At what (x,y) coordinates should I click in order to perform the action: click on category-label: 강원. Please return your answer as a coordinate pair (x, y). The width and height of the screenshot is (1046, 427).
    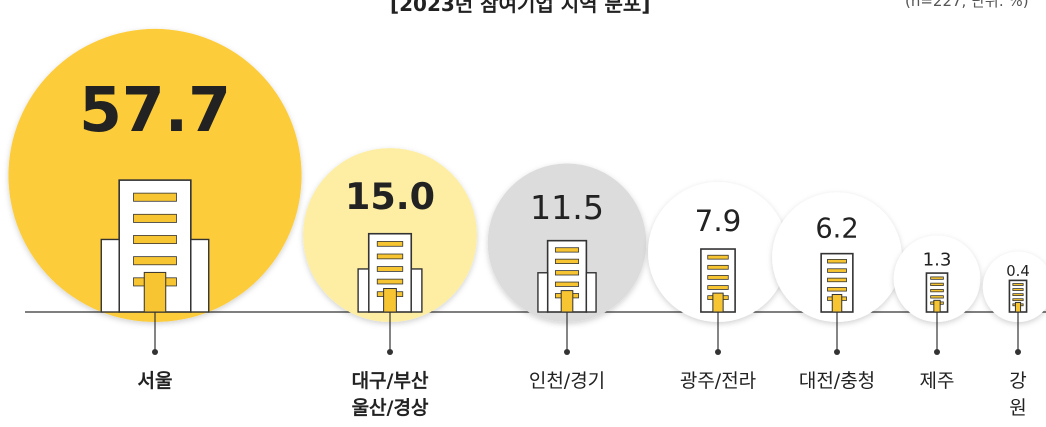
    Looking at the image, I should click on (1018, 394).